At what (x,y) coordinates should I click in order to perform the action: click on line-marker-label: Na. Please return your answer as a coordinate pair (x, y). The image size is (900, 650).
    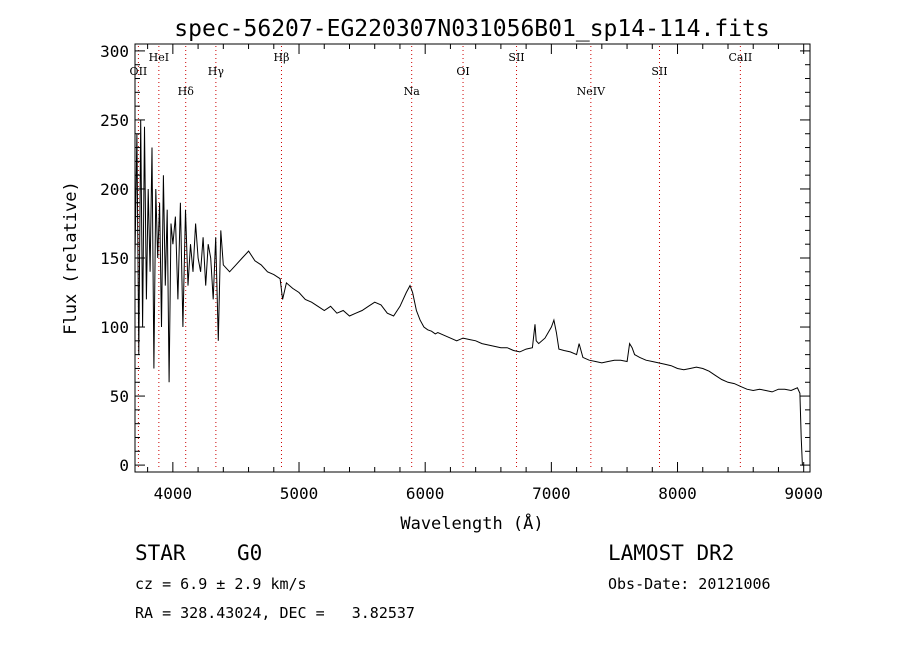
    Looking at the image, I should click on (412, 91).